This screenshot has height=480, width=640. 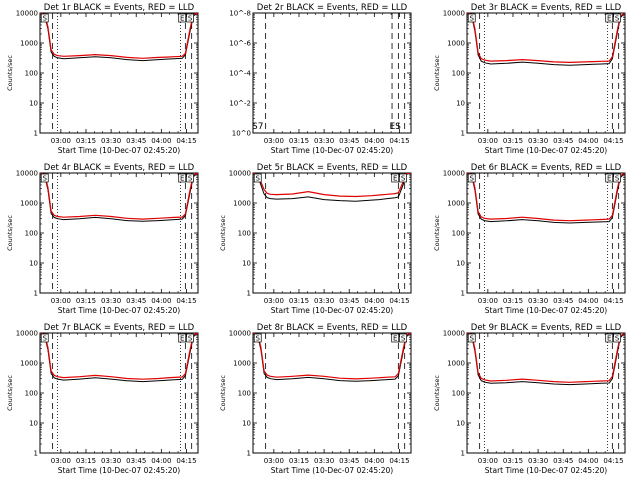 What do you see at coordinates (119, 328) in the screenshot?
I see `panel-title: Det 7r BLACK = Events, RED = LLD` at bounding box center [119, 328].